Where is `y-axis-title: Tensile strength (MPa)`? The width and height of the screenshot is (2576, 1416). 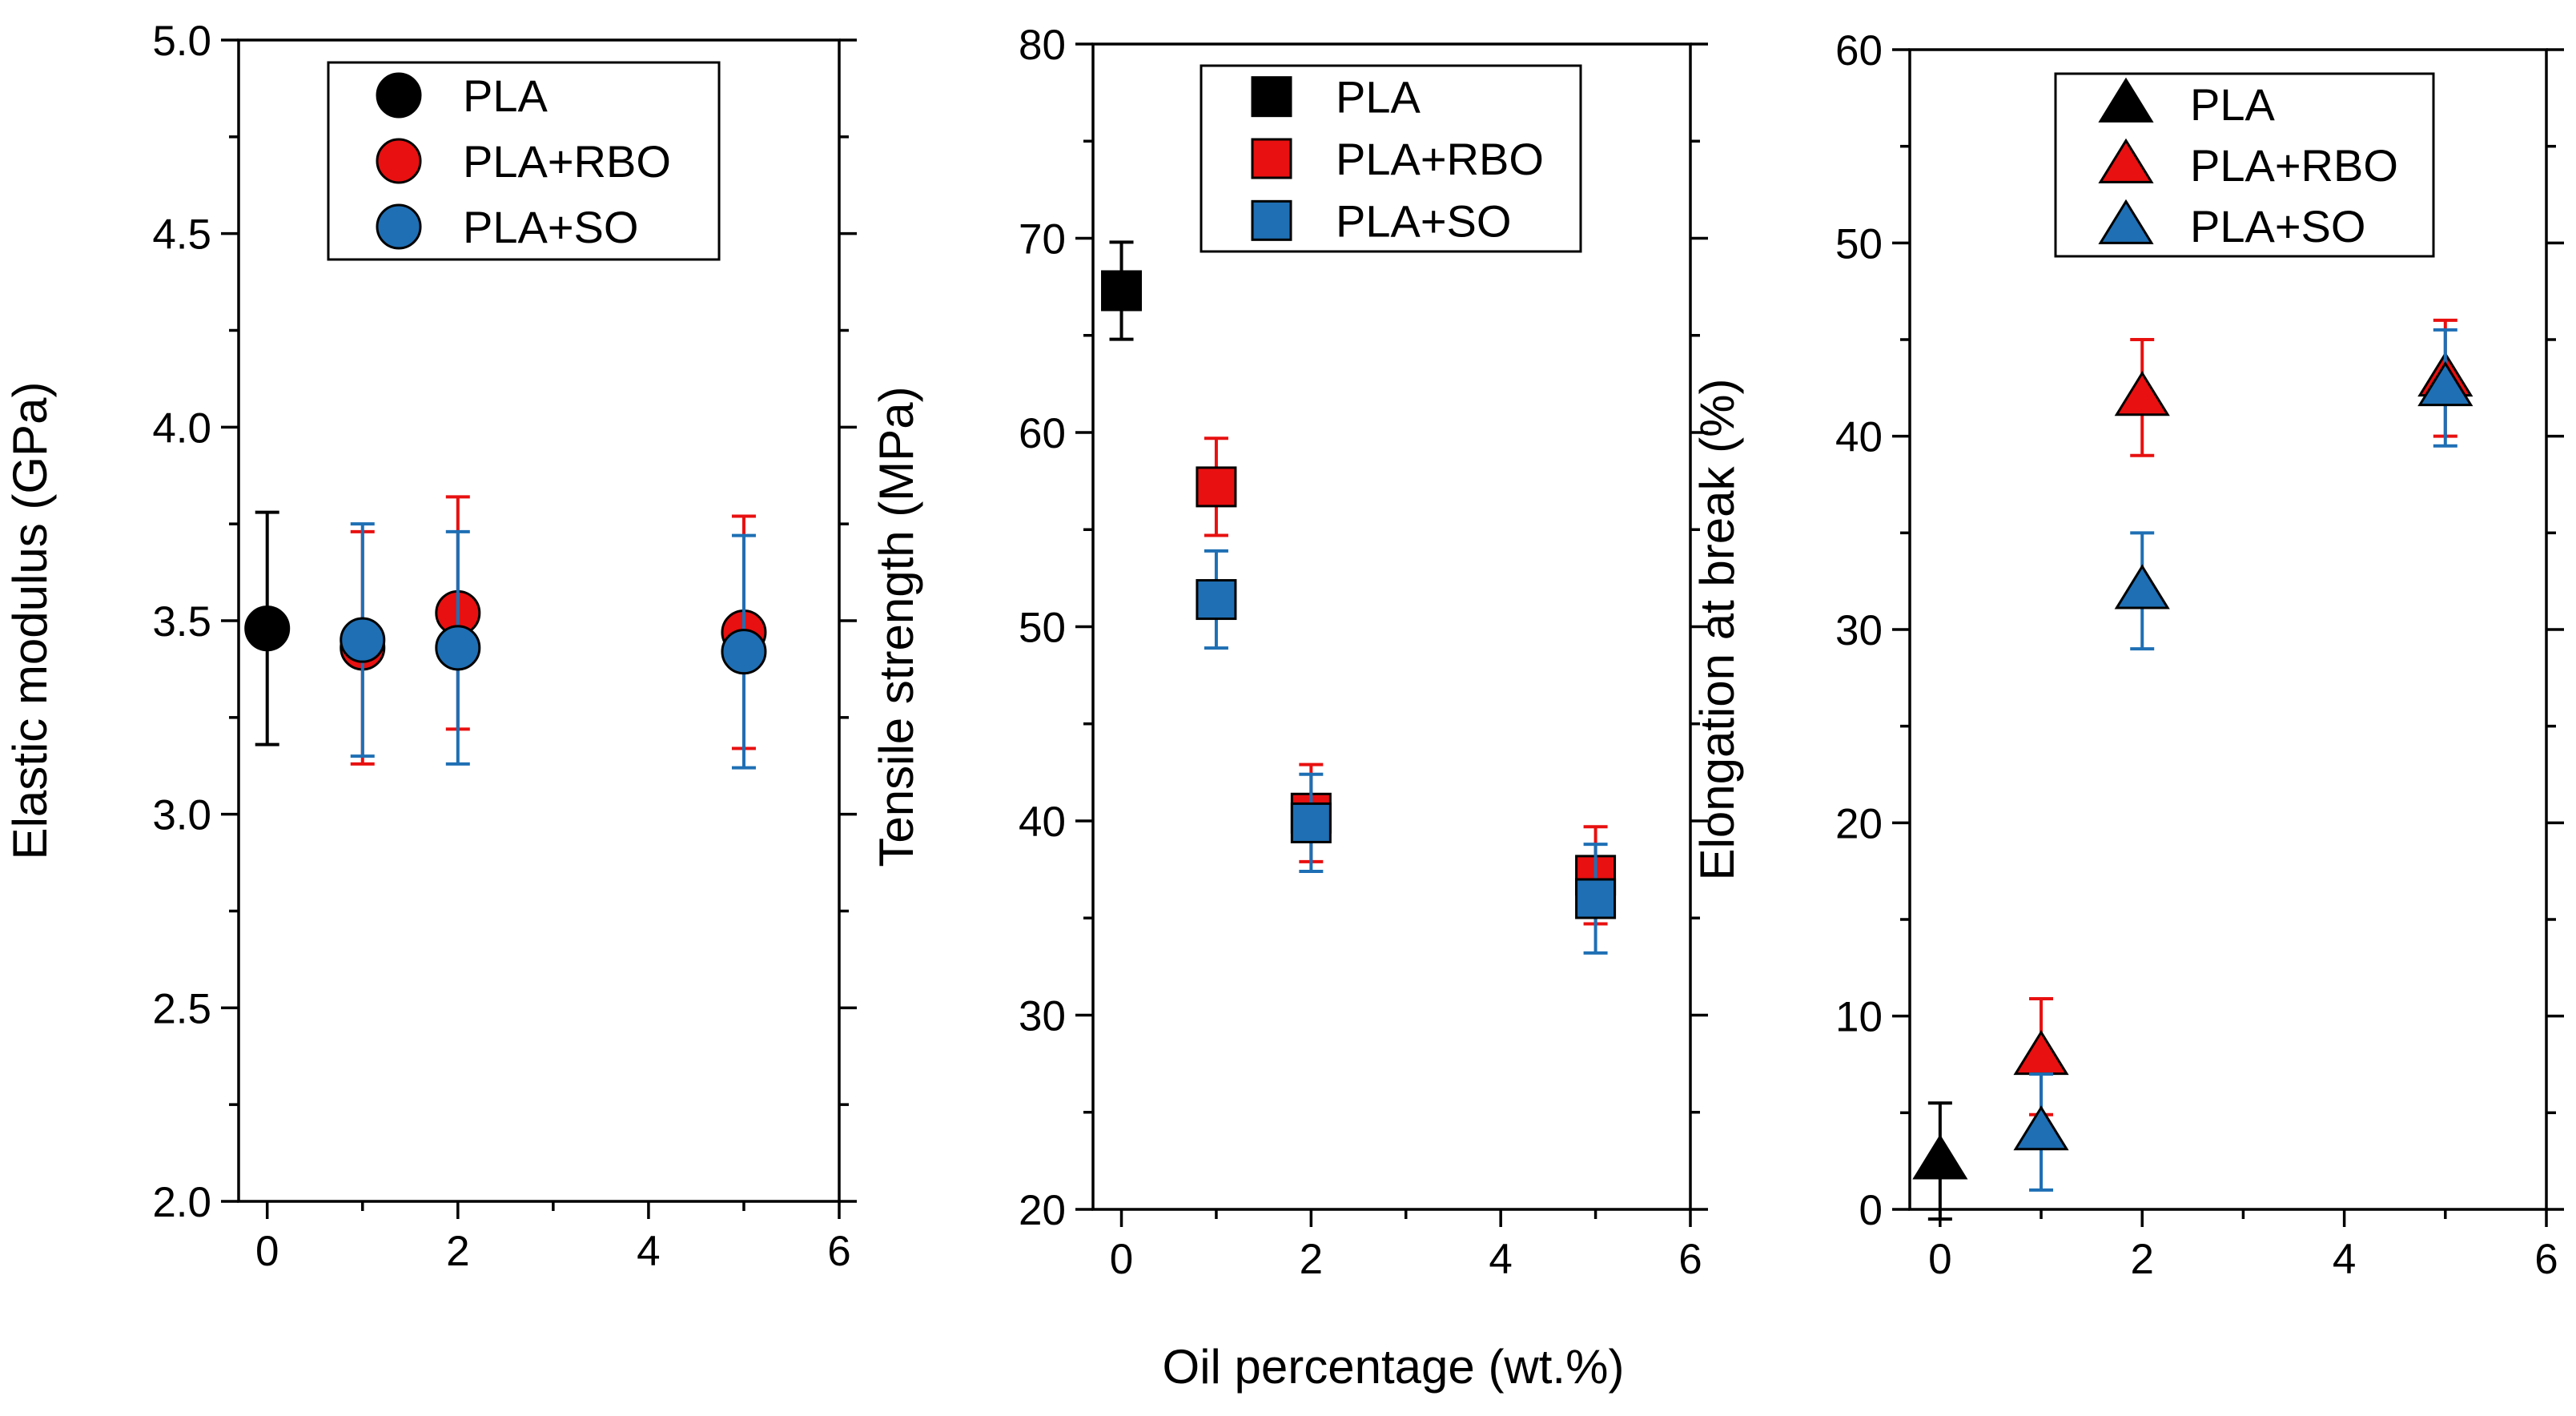 y-axis-title: Tensile strength (MPa) is located at coordinates (896, 626).